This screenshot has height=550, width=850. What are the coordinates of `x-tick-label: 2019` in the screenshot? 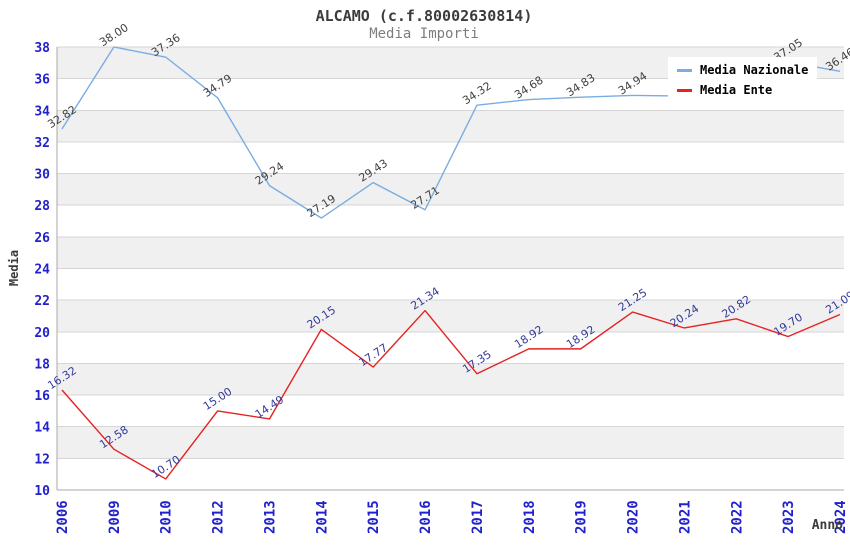 It's located at (582, 517).